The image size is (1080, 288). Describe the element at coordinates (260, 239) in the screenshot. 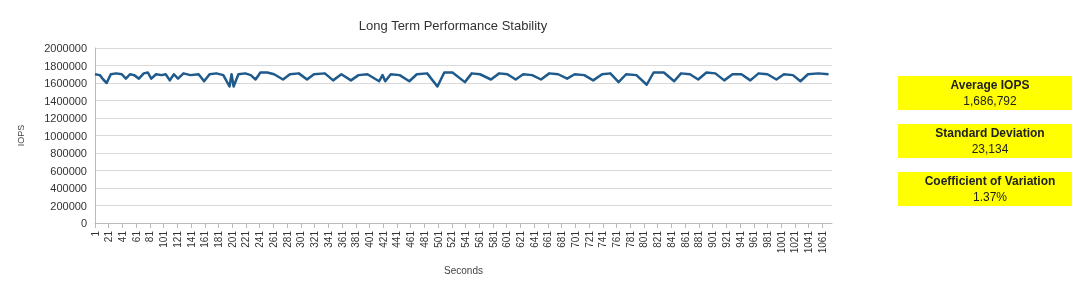

I see `x-tick-label: 241` at that location.